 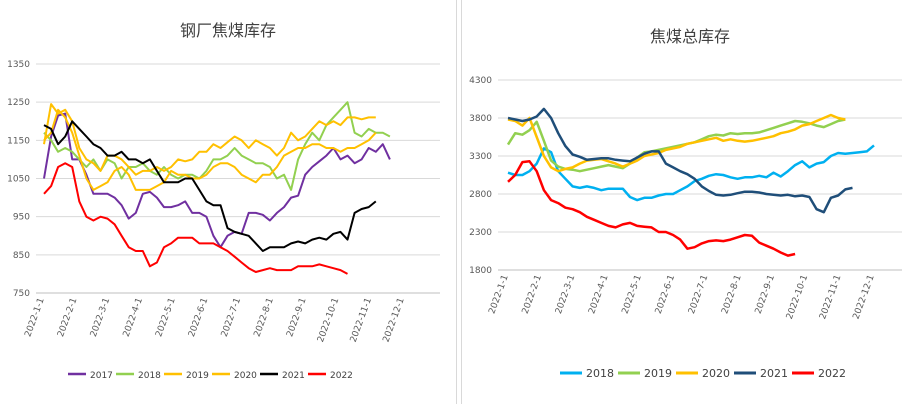 What do you see at coordinates (480, 81) in the screenshot?
I see `y-tick-label: 4300` at bounding box center [480, 81].